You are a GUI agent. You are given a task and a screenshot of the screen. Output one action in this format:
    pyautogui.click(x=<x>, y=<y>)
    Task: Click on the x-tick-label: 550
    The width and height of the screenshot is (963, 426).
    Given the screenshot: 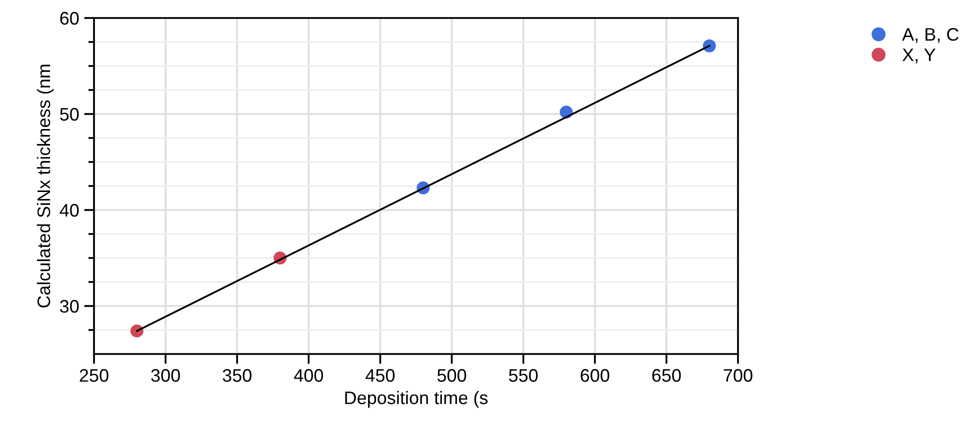 What is the action you would take?
    pyautogui.click(x=523, y=375)
    